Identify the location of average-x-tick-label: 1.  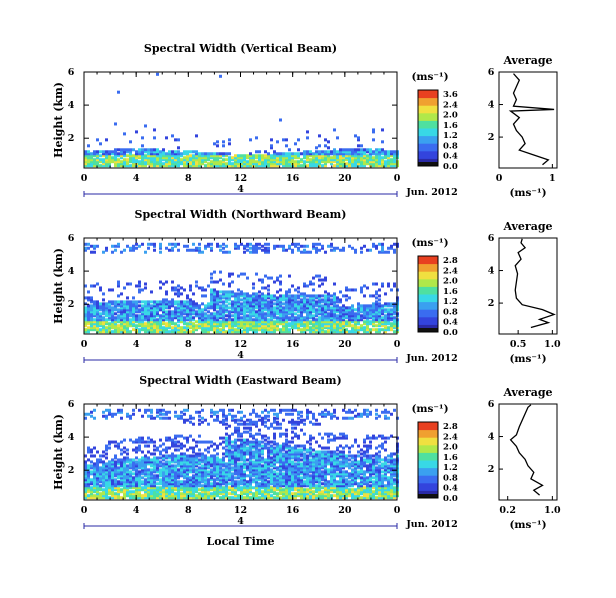
(552, 178).